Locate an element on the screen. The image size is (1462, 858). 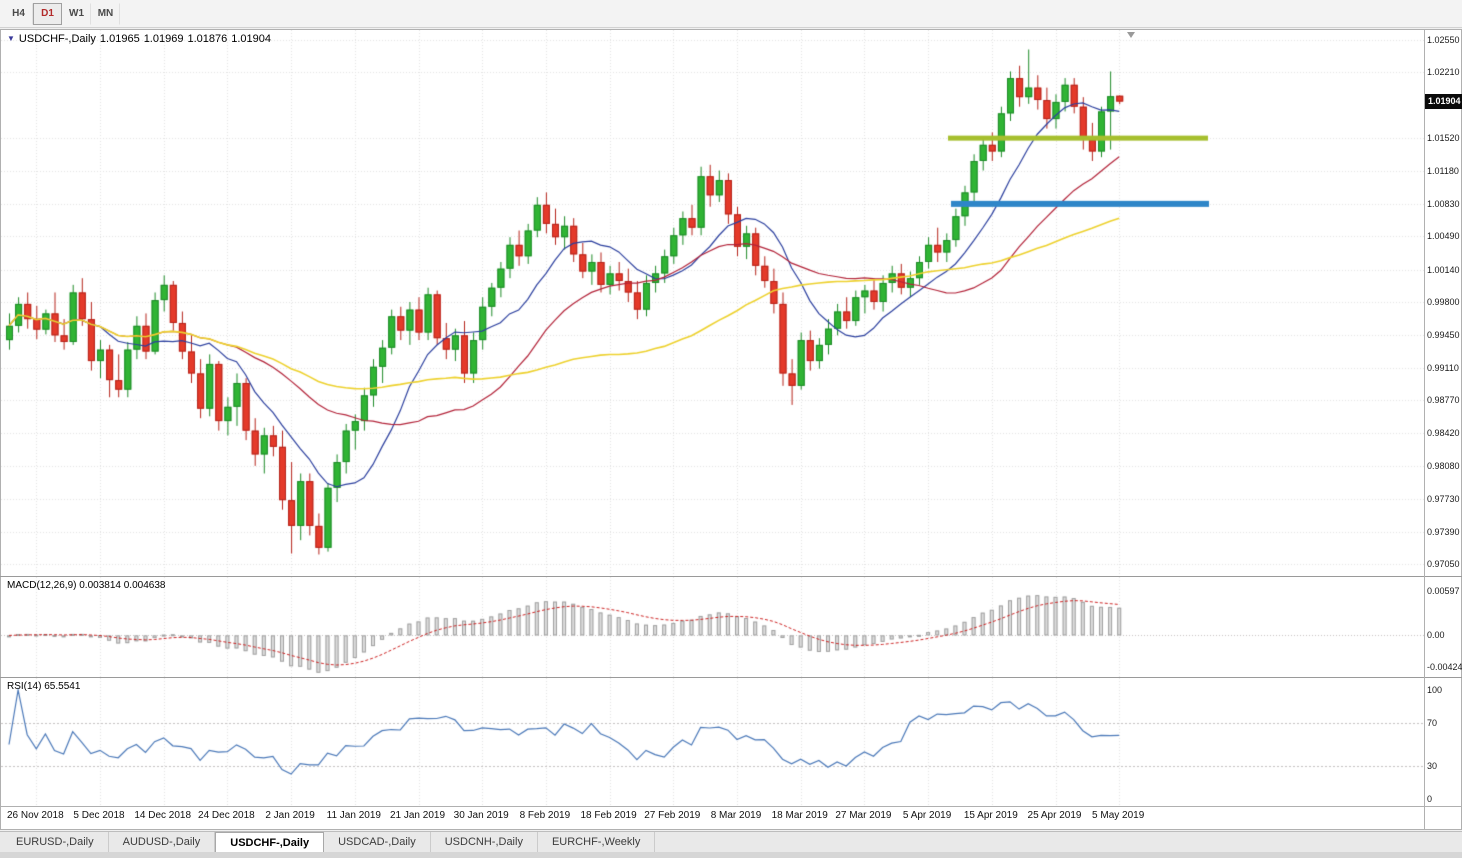
timeframe-toolbar: H4 D1 W1 MN is located at coordinates (731, 14).